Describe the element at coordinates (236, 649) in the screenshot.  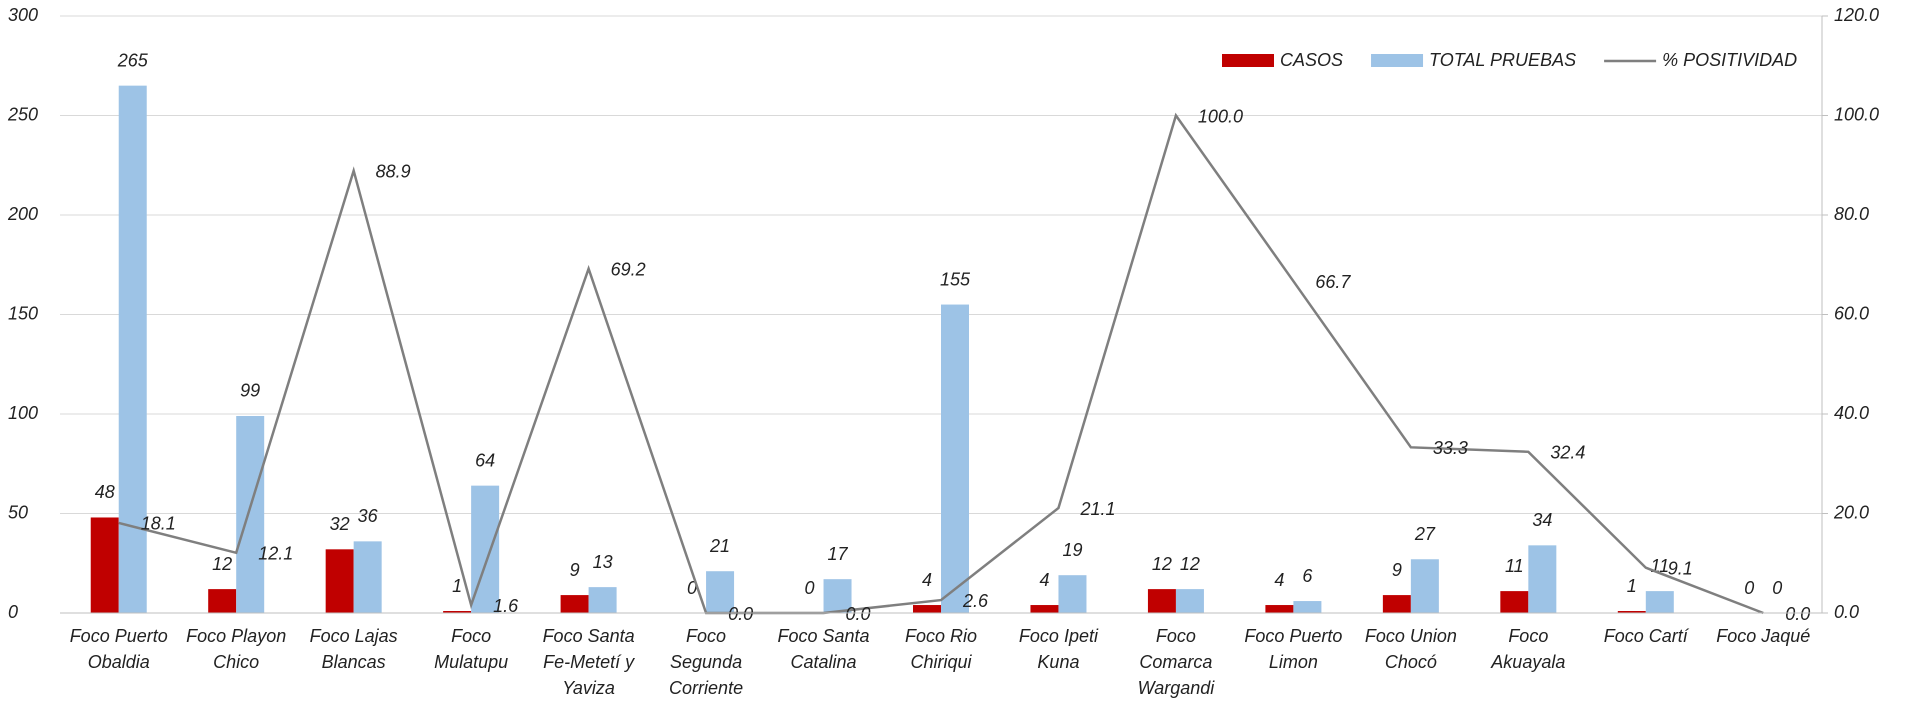
I see `x-tick-label: Foco Playon Chico` at that location.